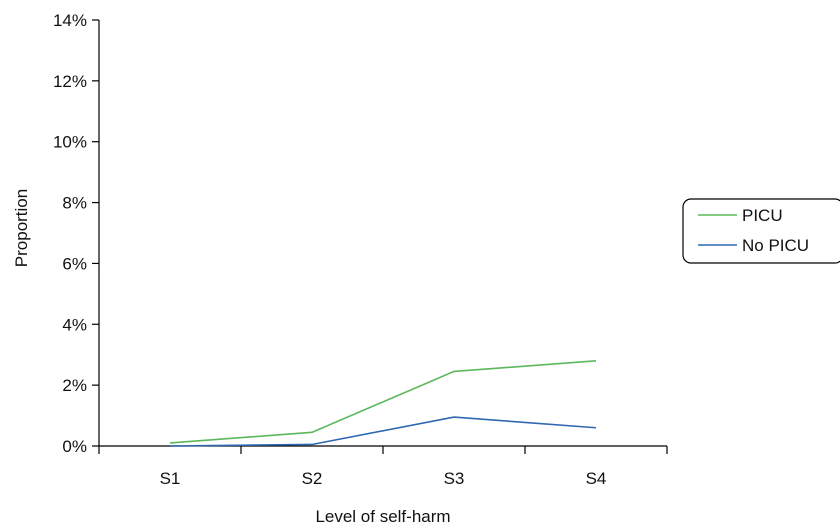 This screenshot has width=840, height=532. What do you see at coordinates (74, 263) in the screenshot?
I see `y-tick-label: 6%` at bounding box center [74, 263].